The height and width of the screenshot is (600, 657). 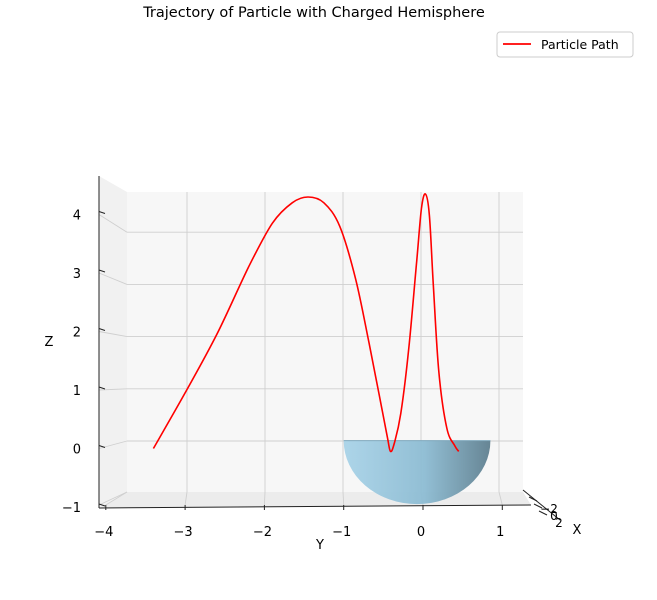 I want to click on x-axis-line, so click(x=541, y=505).